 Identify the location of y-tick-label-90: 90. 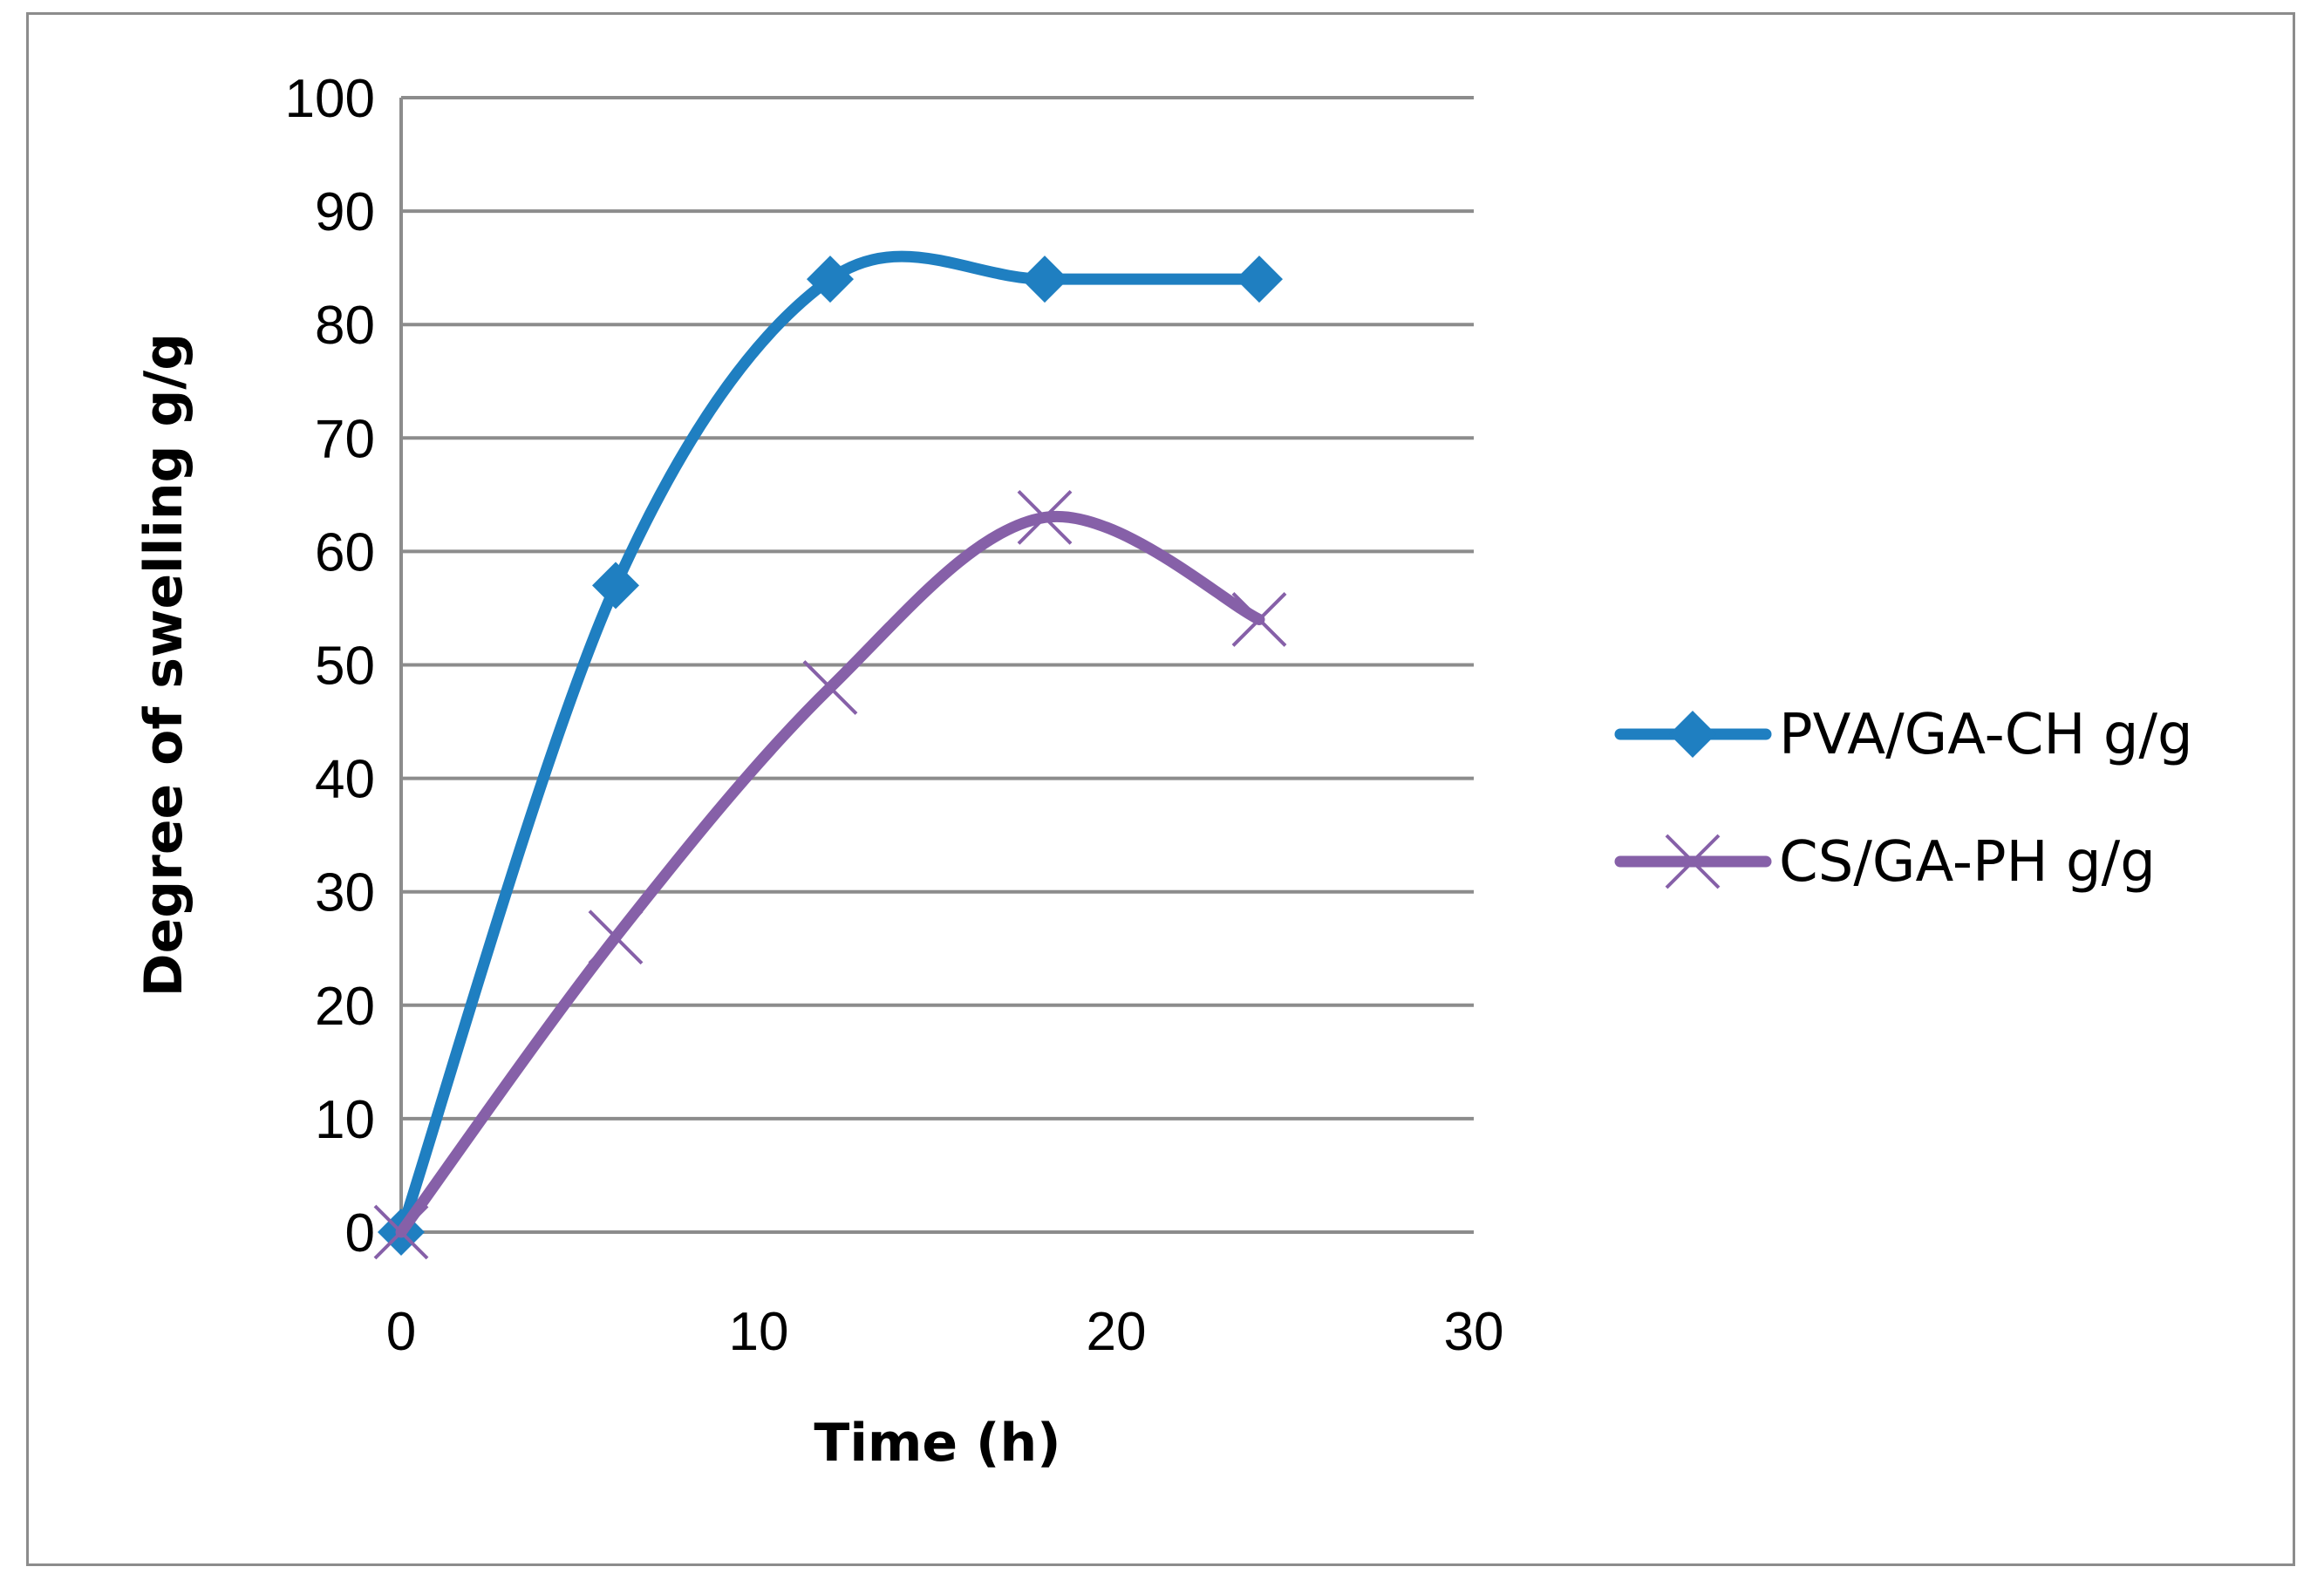
(345, 212).